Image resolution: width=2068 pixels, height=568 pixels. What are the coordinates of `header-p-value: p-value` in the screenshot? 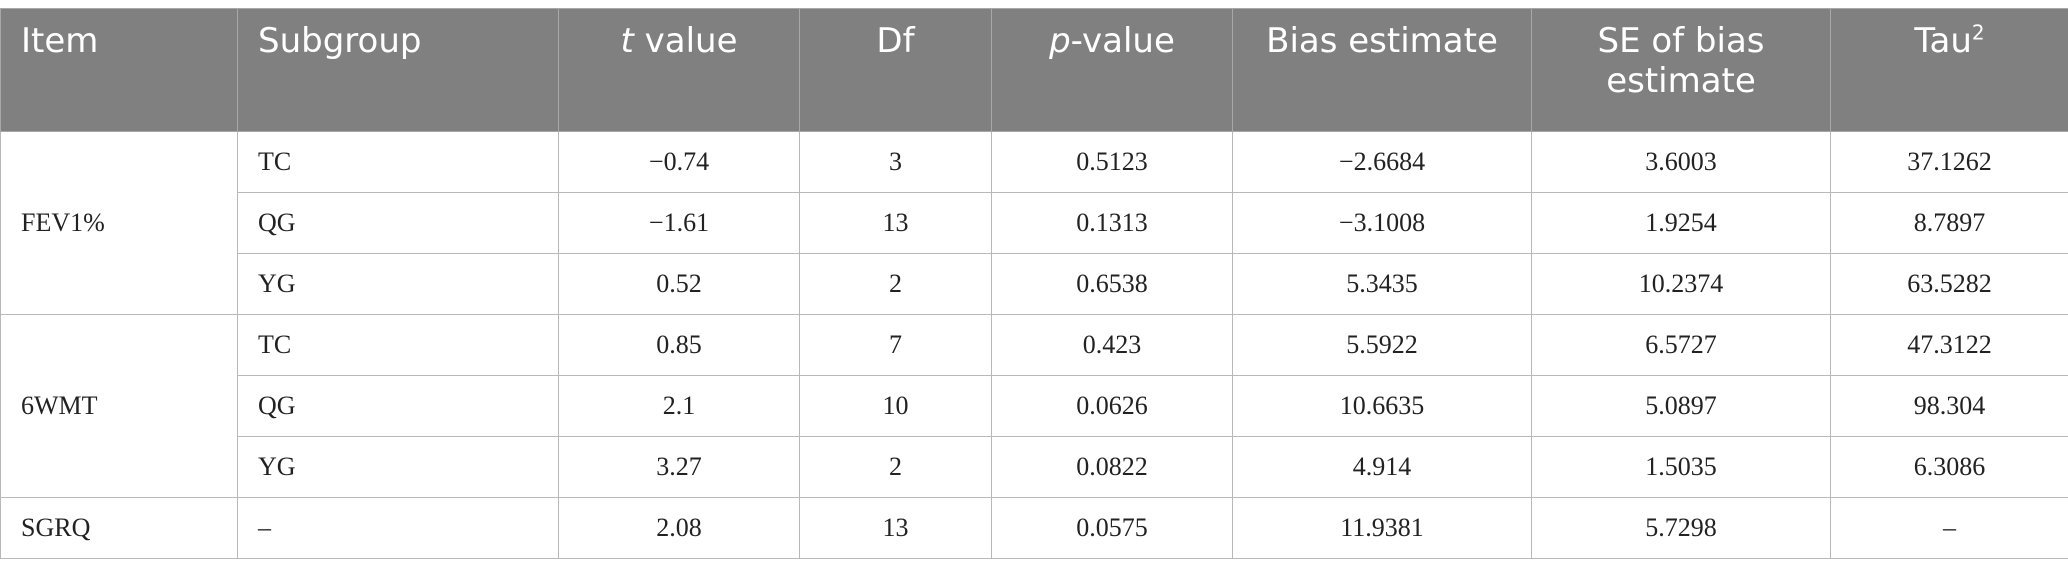 It's located at (1112, 70).